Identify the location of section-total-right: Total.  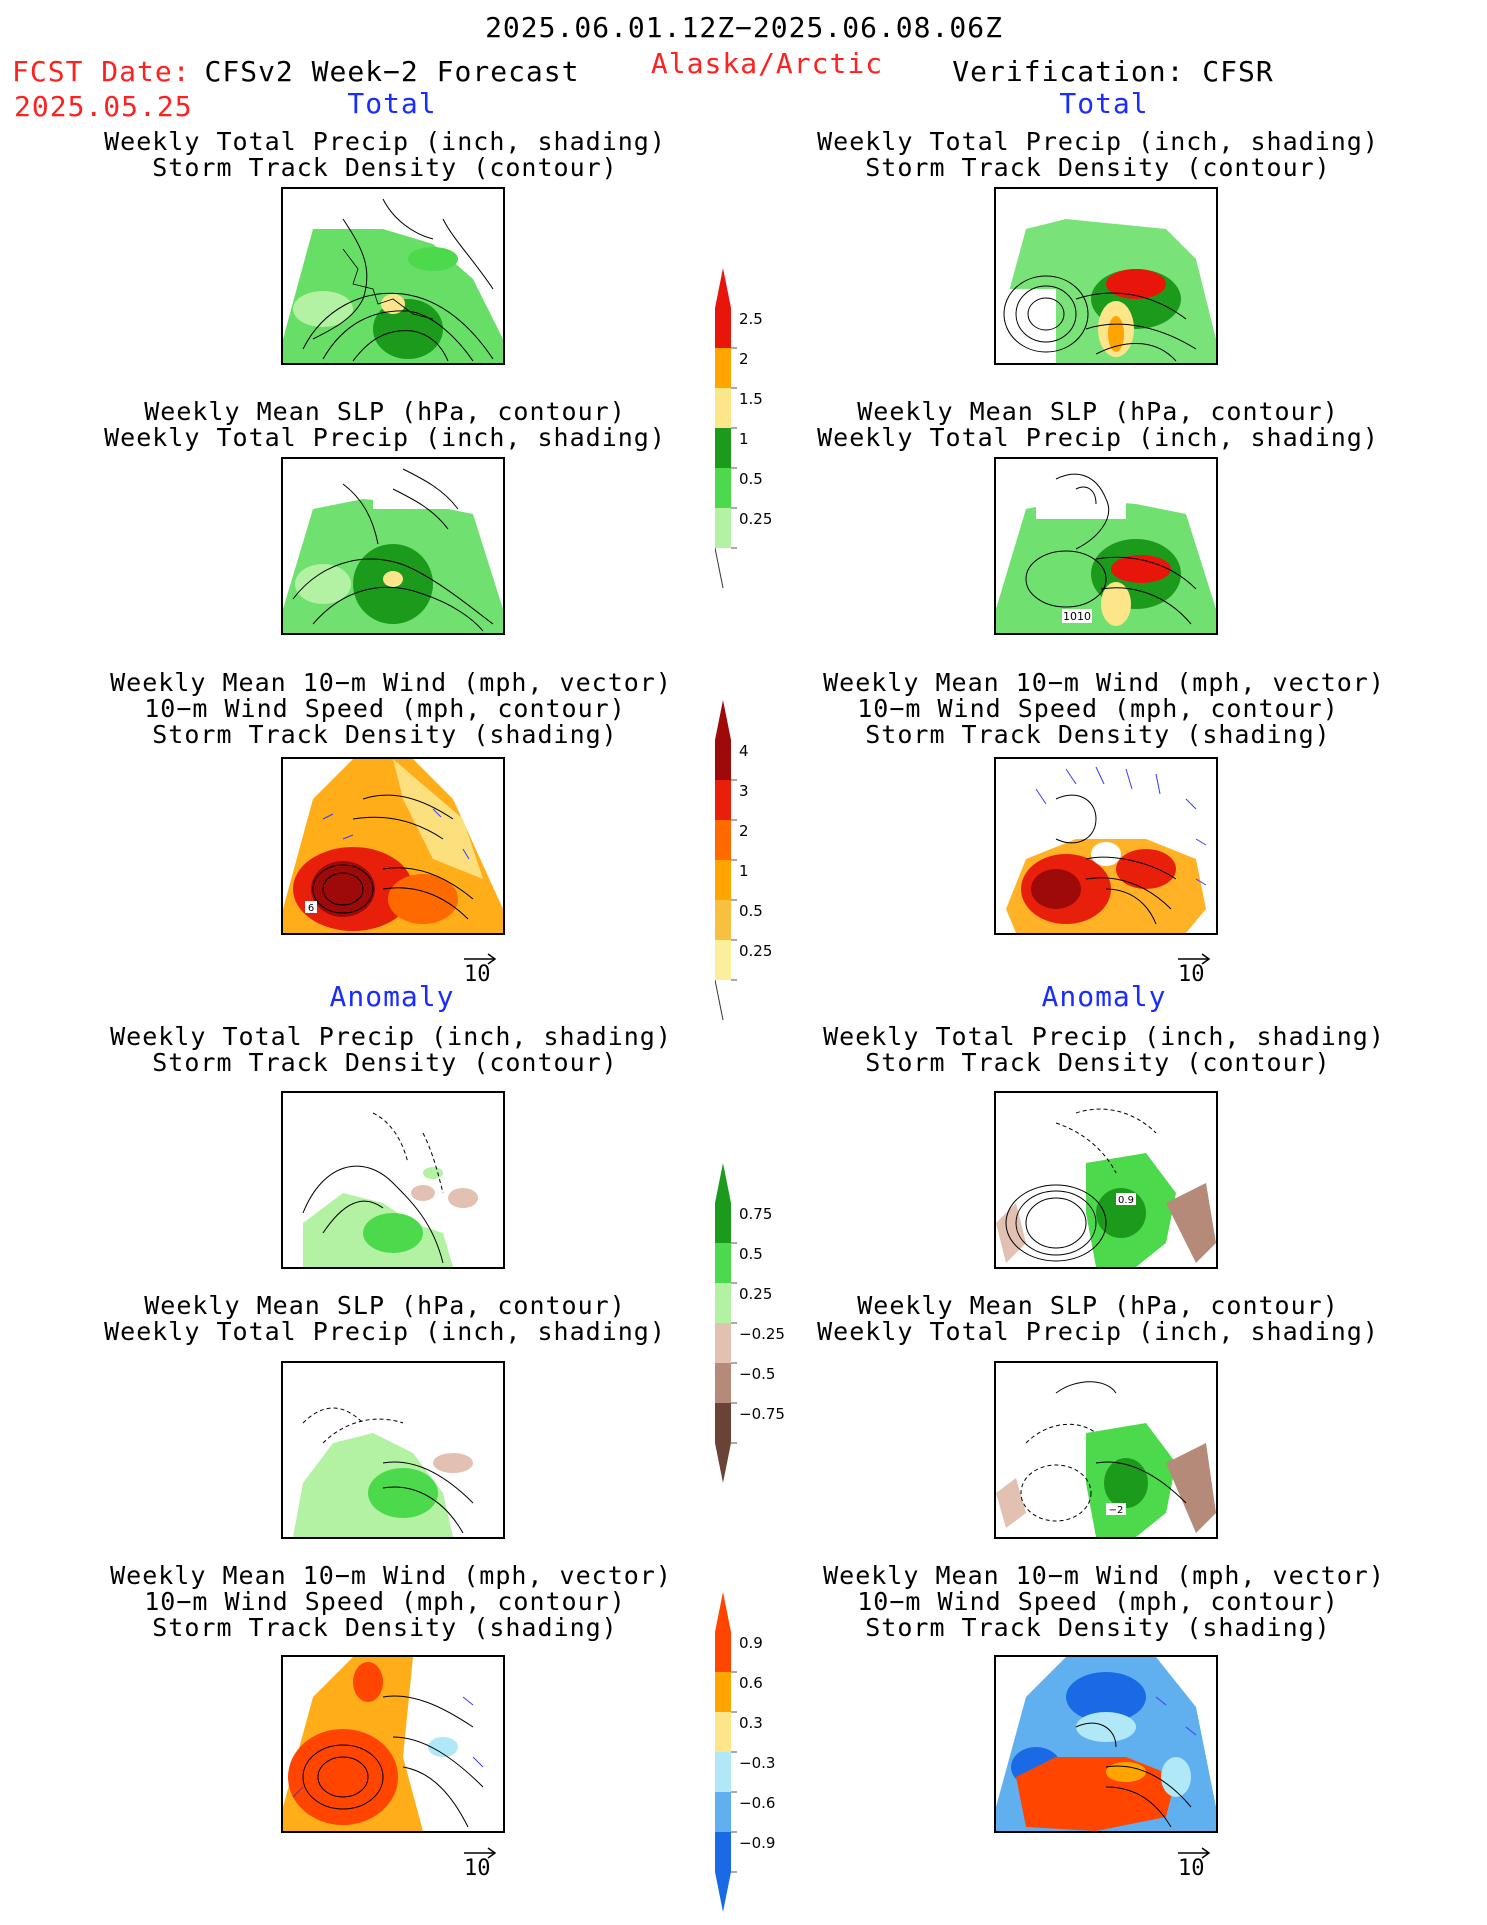
(1104, 103).